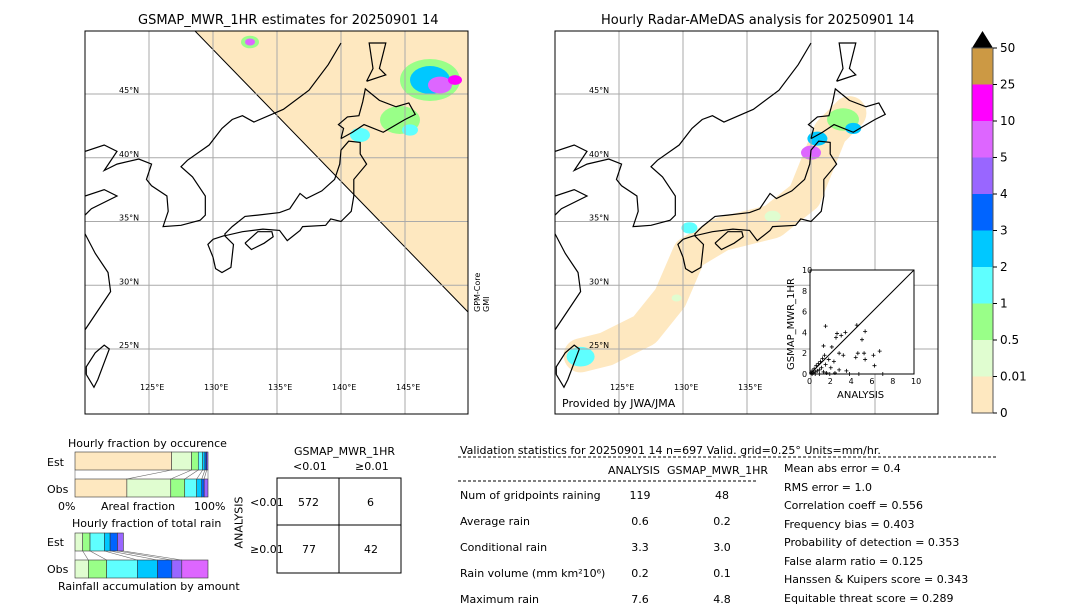 The width and height of the screenshot is (1080, 612). Describe the element at coordinates (138, 506) in the screenshot. I see `occ-xlabel: Areal fraction` at that location.